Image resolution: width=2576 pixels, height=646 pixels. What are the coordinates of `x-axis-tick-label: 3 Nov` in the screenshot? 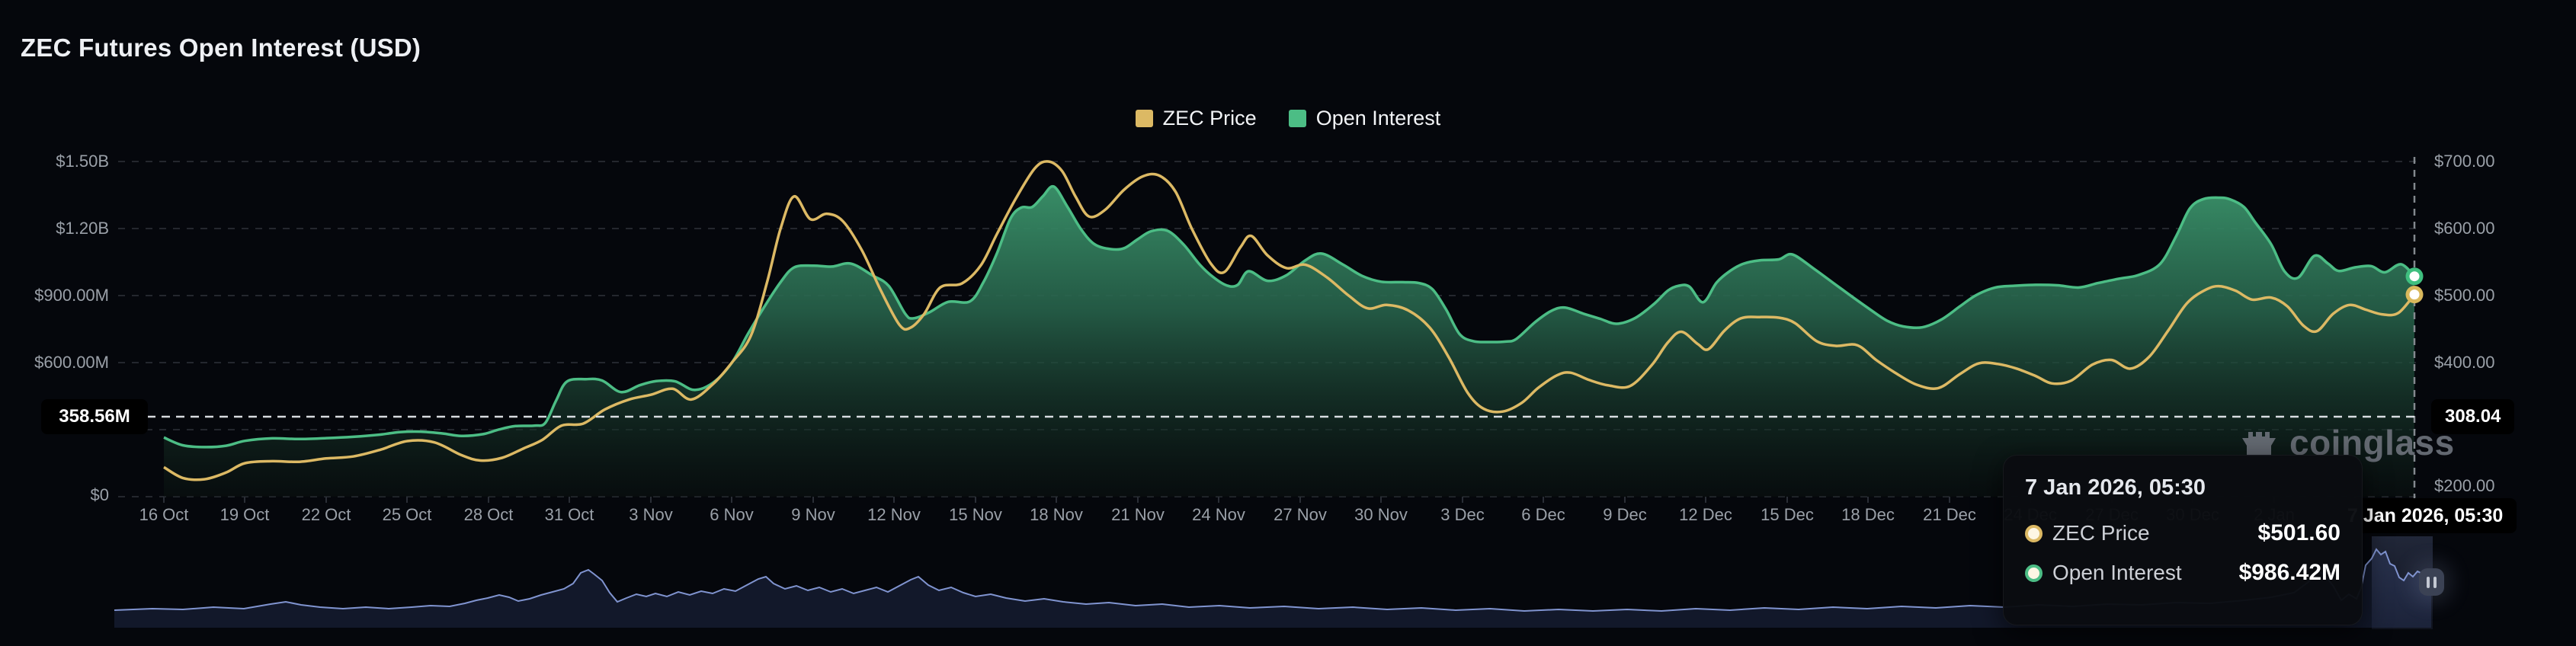 It's located at (651, 514).